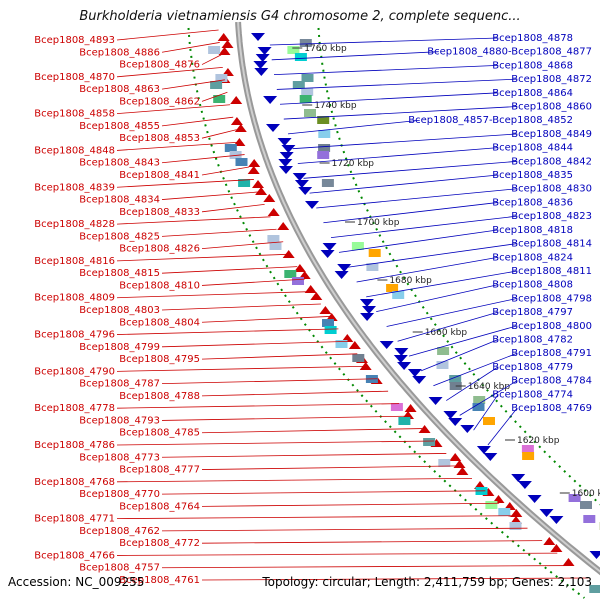  Describe the element at coordinates (551, 79) in the screenshot. I see `reverse-gene-label: Bcep1808_4872` at that location.